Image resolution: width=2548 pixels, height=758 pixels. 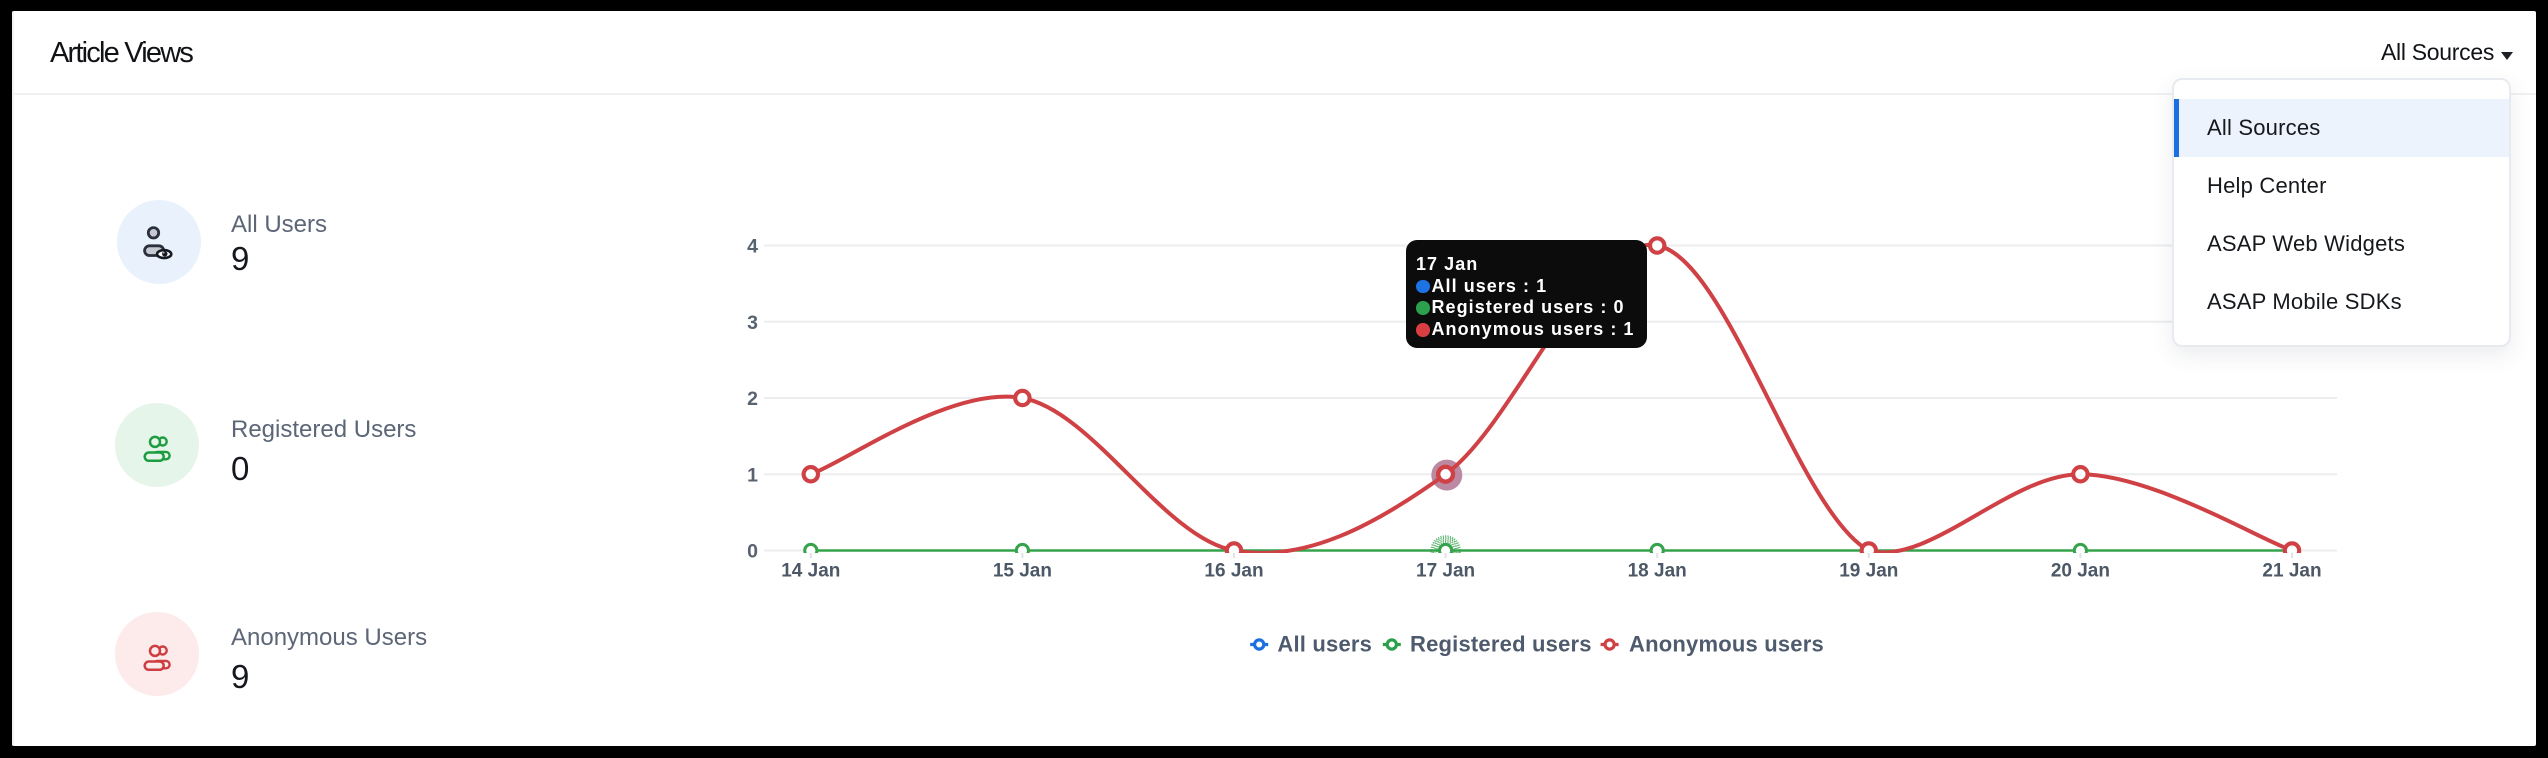 I want to click on svg-text: 17 Jan, so click(x=1445, y=571).